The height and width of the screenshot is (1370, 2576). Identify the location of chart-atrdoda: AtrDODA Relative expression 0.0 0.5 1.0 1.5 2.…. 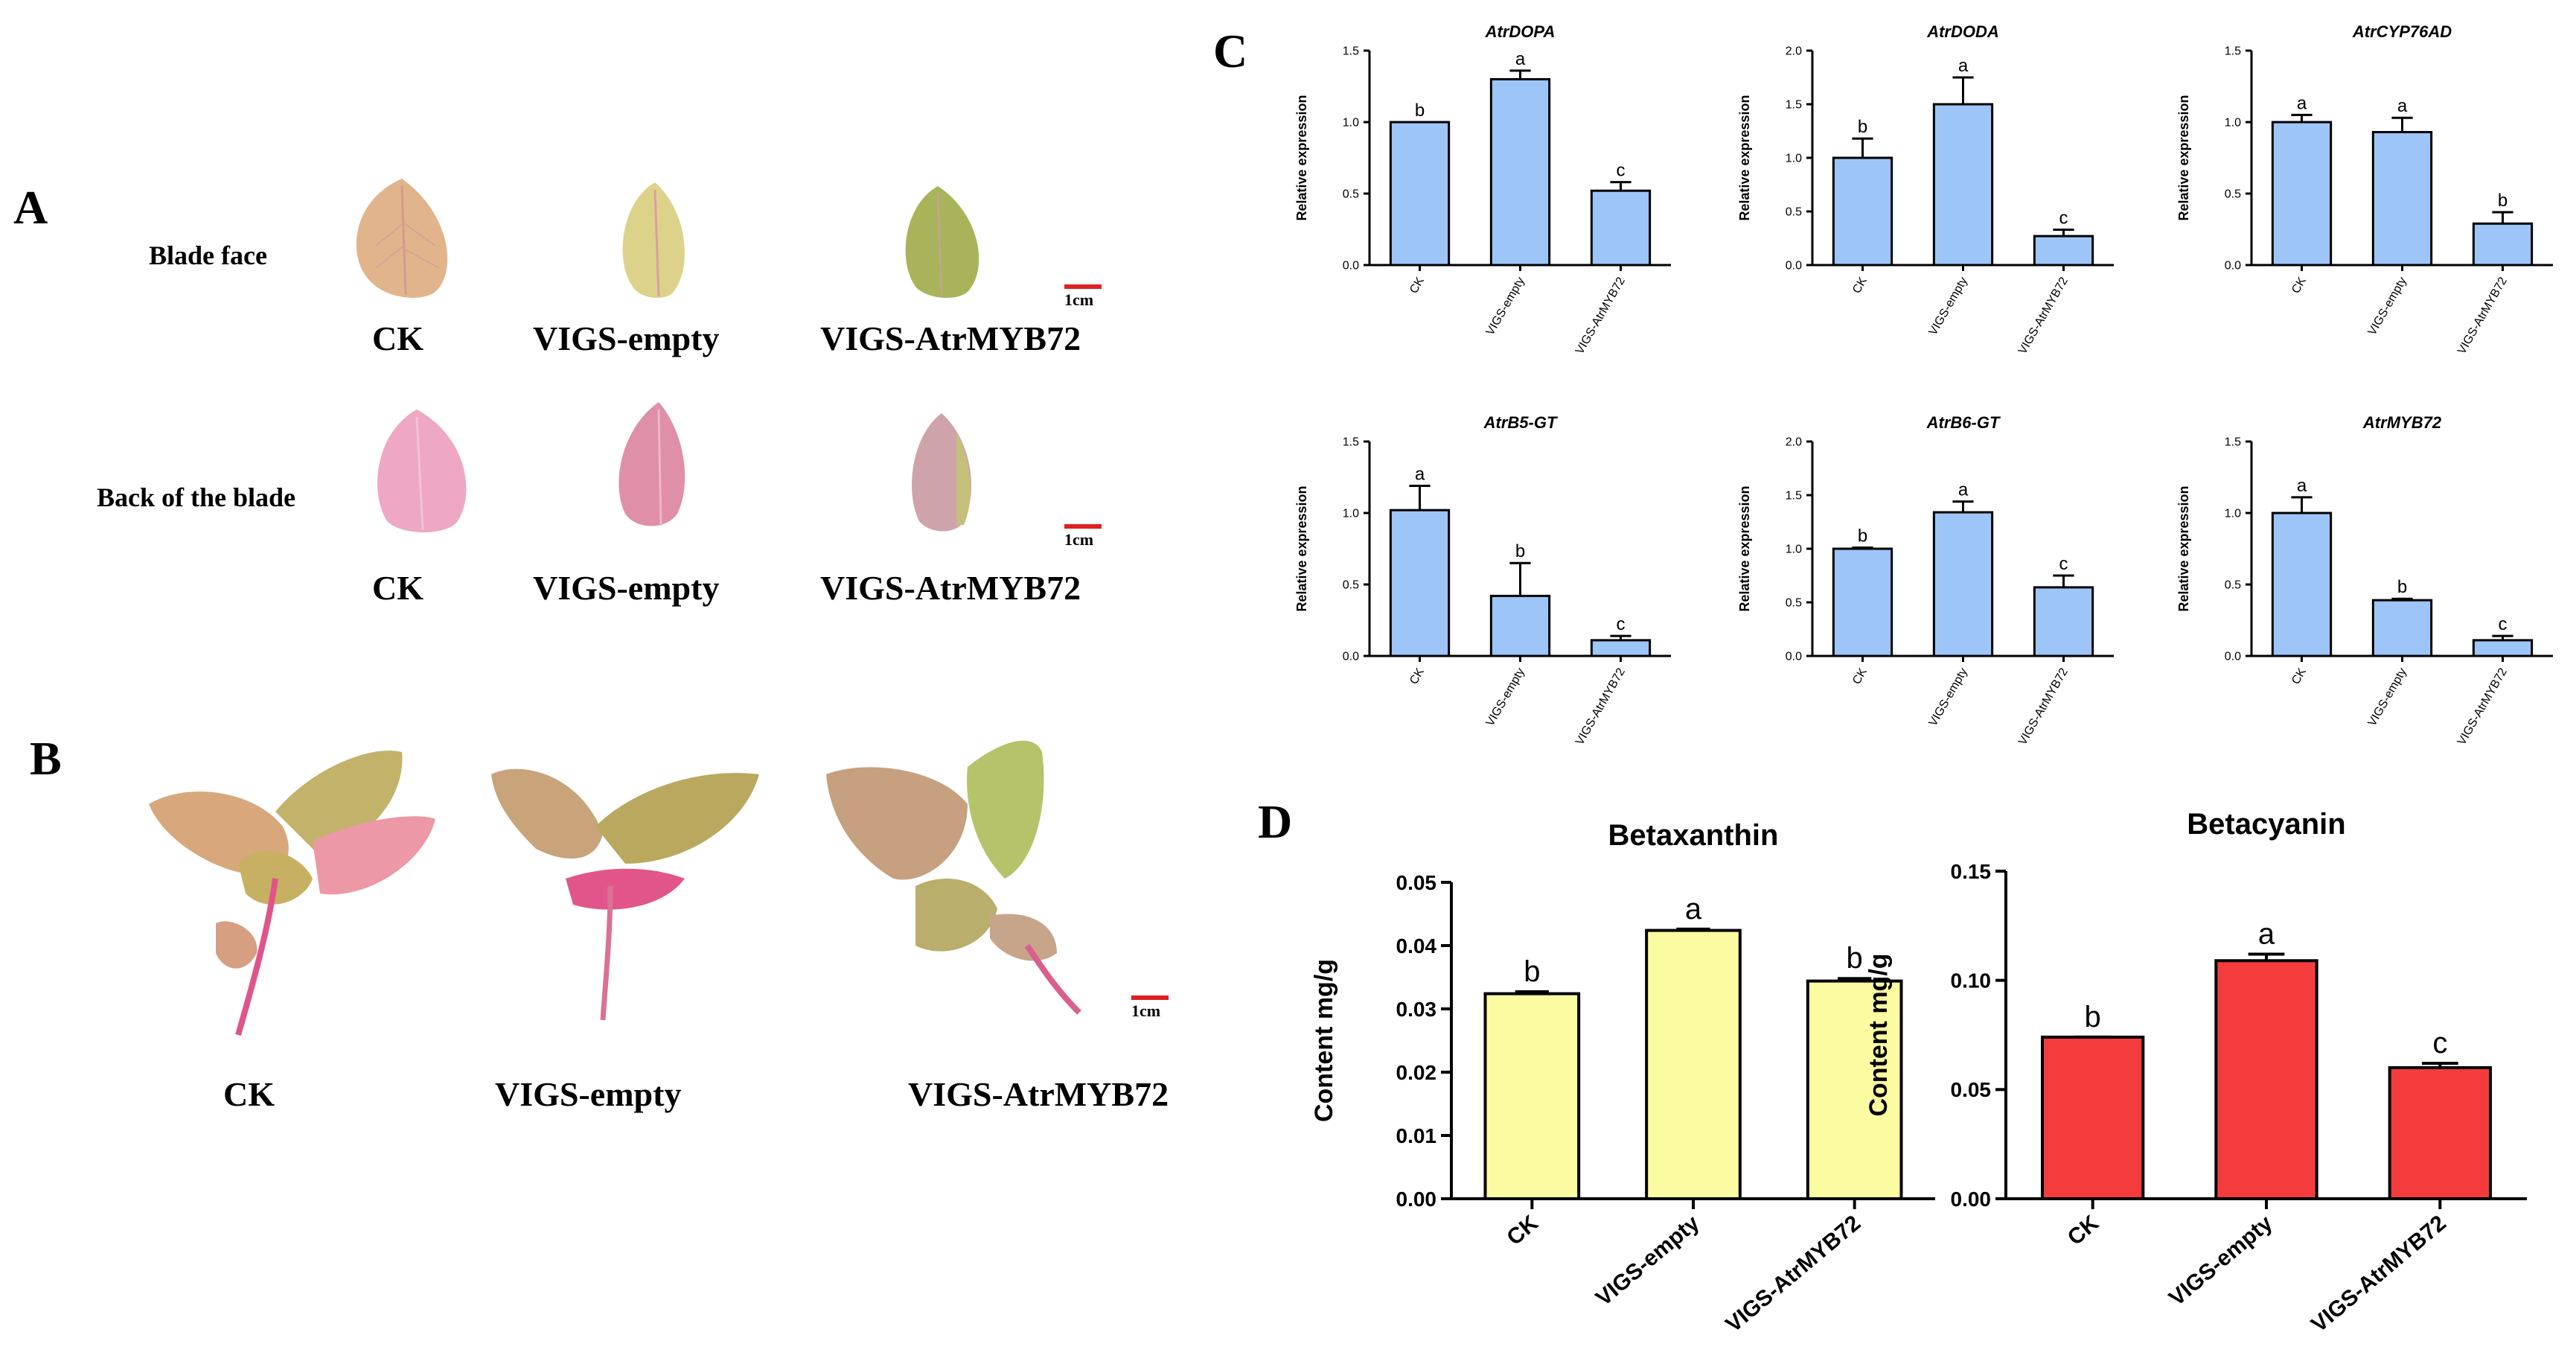
(1925, 189).